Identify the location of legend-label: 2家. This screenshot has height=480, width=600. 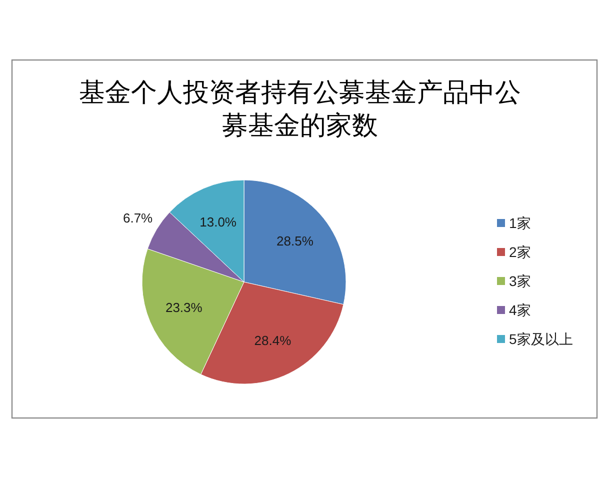
(520, 252).